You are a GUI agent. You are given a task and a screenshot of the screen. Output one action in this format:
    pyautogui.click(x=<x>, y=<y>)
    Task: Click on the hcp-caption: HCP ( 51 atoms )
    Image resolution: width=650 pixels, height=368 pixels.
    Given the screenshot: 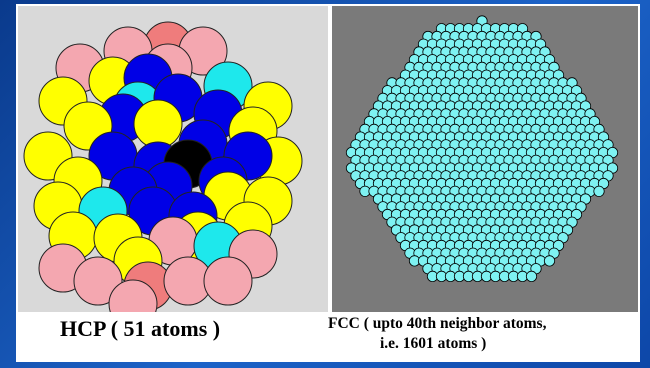 What is the action you would take?
    pyautogui.click(x=140, y=328)
    